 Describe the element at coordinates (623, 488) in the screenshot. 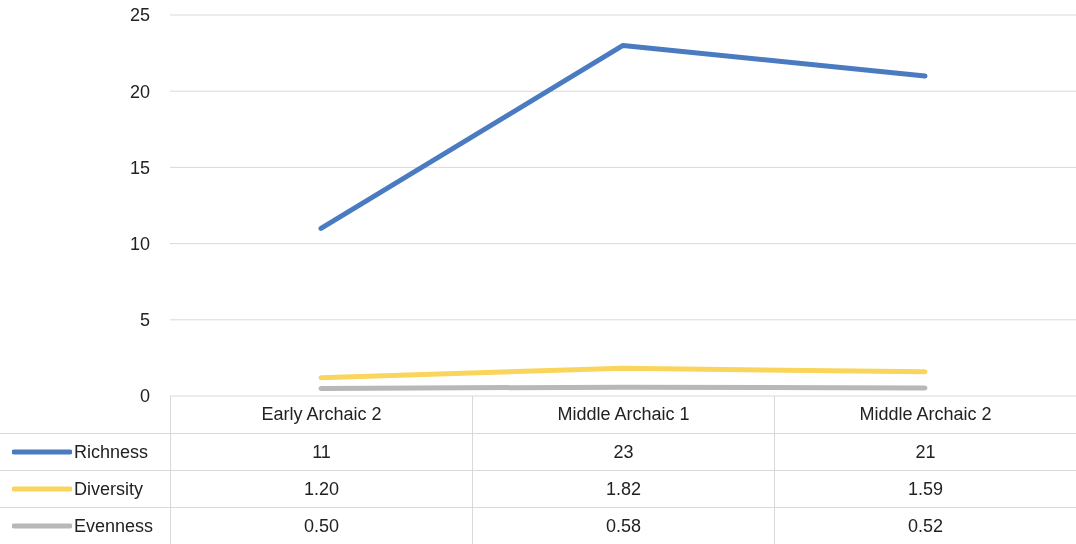

I see `data-label: 1.82` at that location.